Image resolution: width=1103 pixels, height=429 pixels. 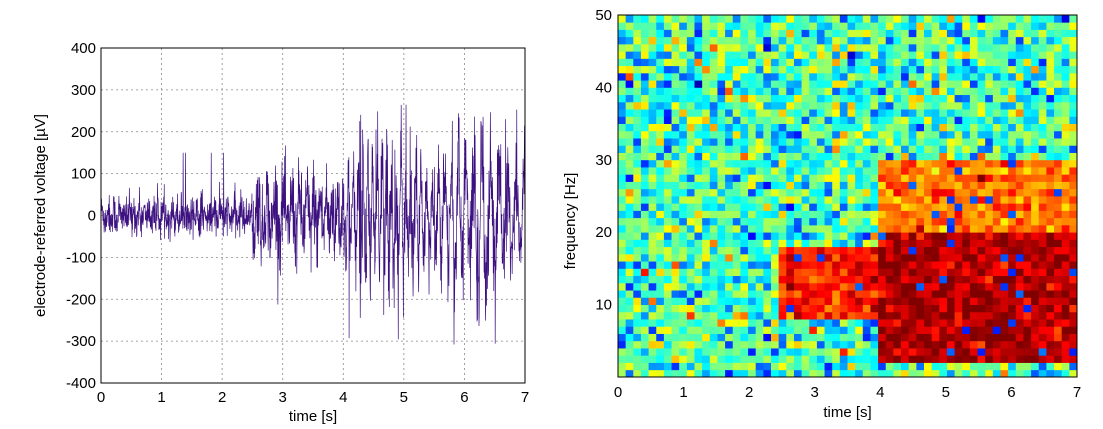 I want to click on voltage-x-tick-label: 2, so click(x=222, y=397).